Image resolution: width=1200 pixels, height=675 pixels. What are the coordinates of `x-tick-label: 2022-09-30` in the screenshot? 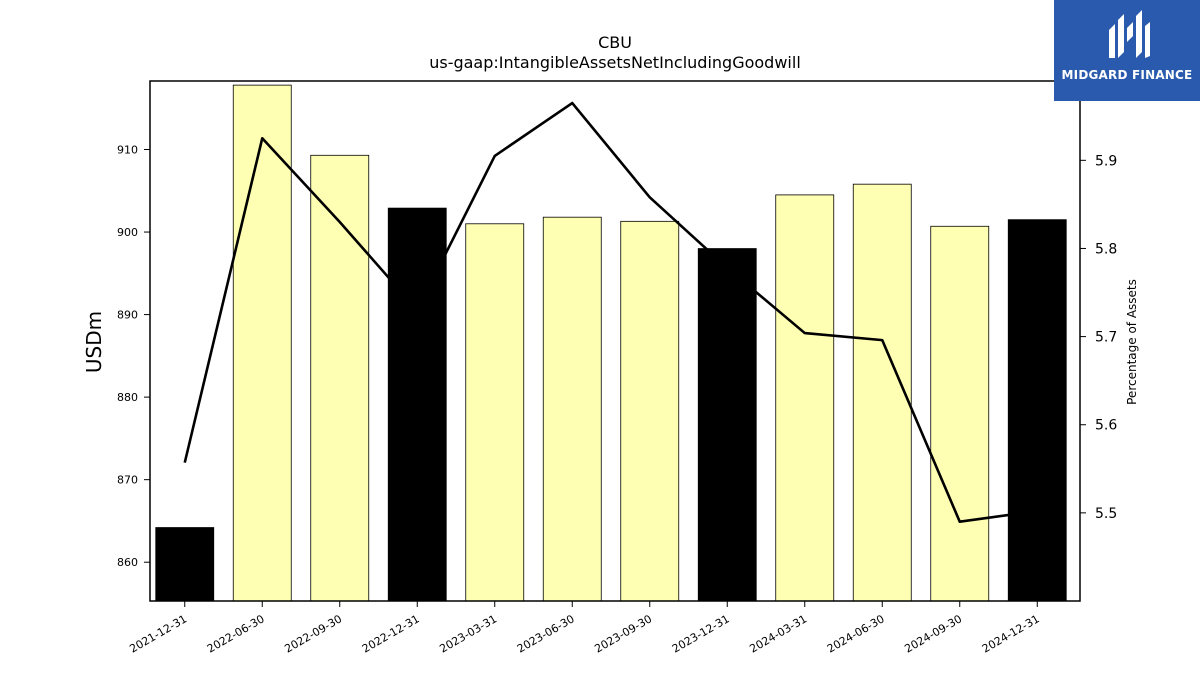 It's located at (313, 633).